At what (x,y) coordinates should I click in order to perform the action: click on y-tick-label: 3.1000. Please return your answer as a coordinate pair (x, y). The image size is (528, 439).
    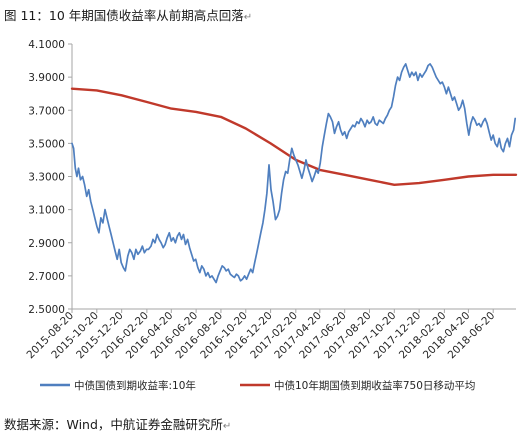
    Looking at the image, I should click on (46, 211).